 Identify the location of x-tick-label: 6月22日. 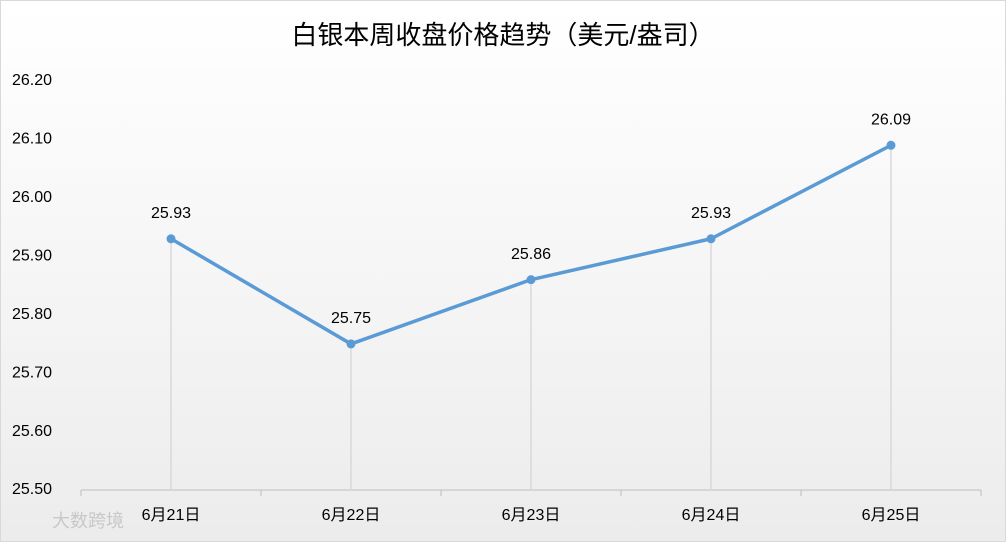
(351, 515).